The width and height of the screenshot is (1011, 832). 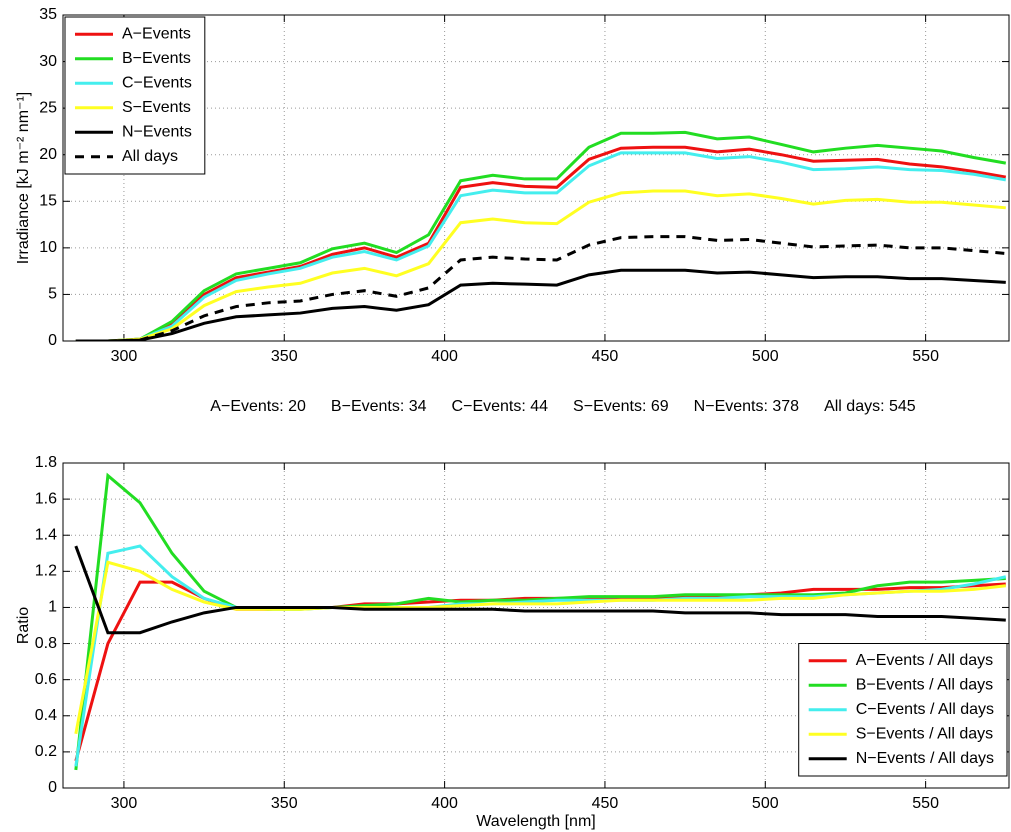 I want to click on legend-box, so click(x=135, y=95).